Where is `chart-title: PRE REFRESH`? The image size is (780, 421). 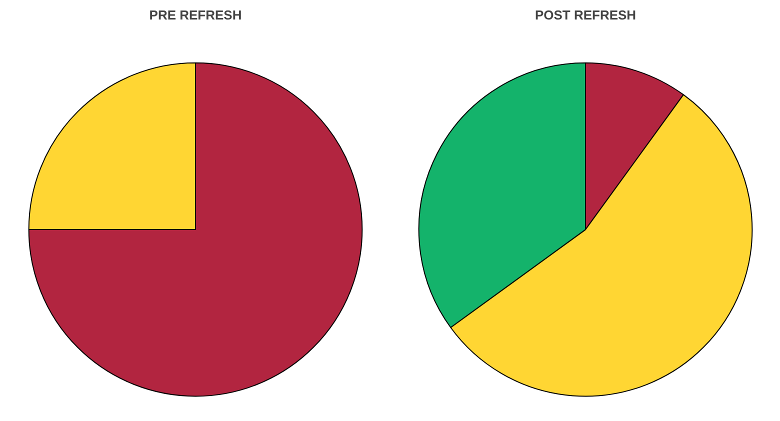
chart-title: PRE REFRESH is located at coordinates (195, 15).